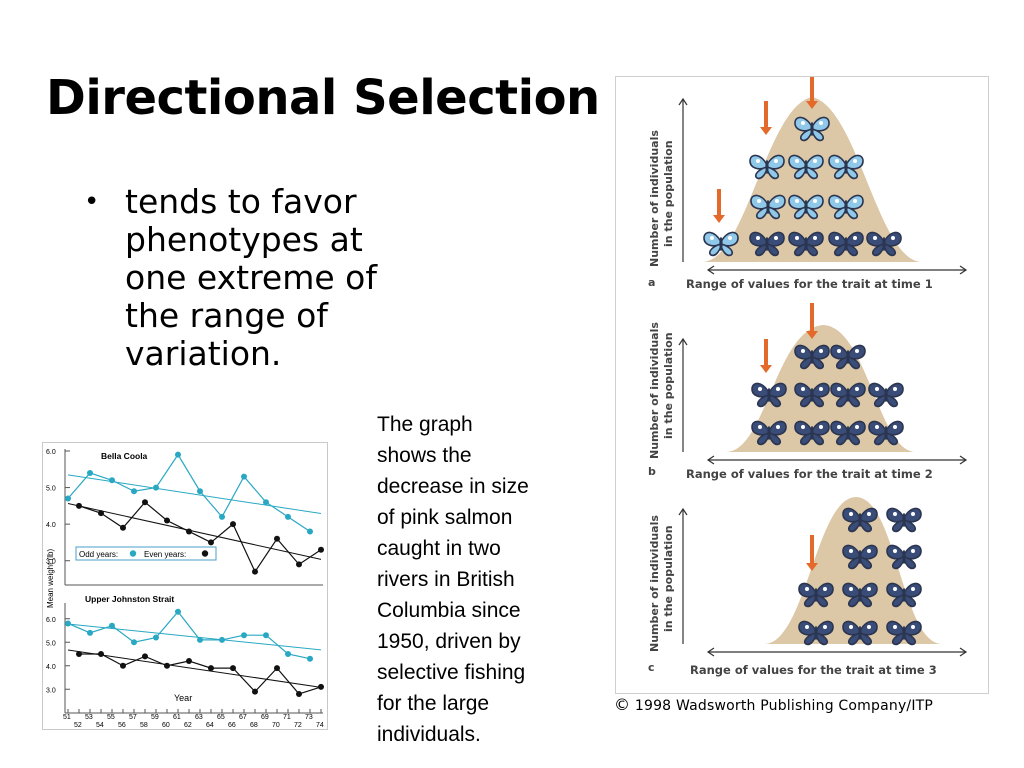 The height and width of the screenshot is (768, 1024). Describe the element at coordinates (183, 698) in the screenshot. I see `chart-xlabel: Year` at that location.